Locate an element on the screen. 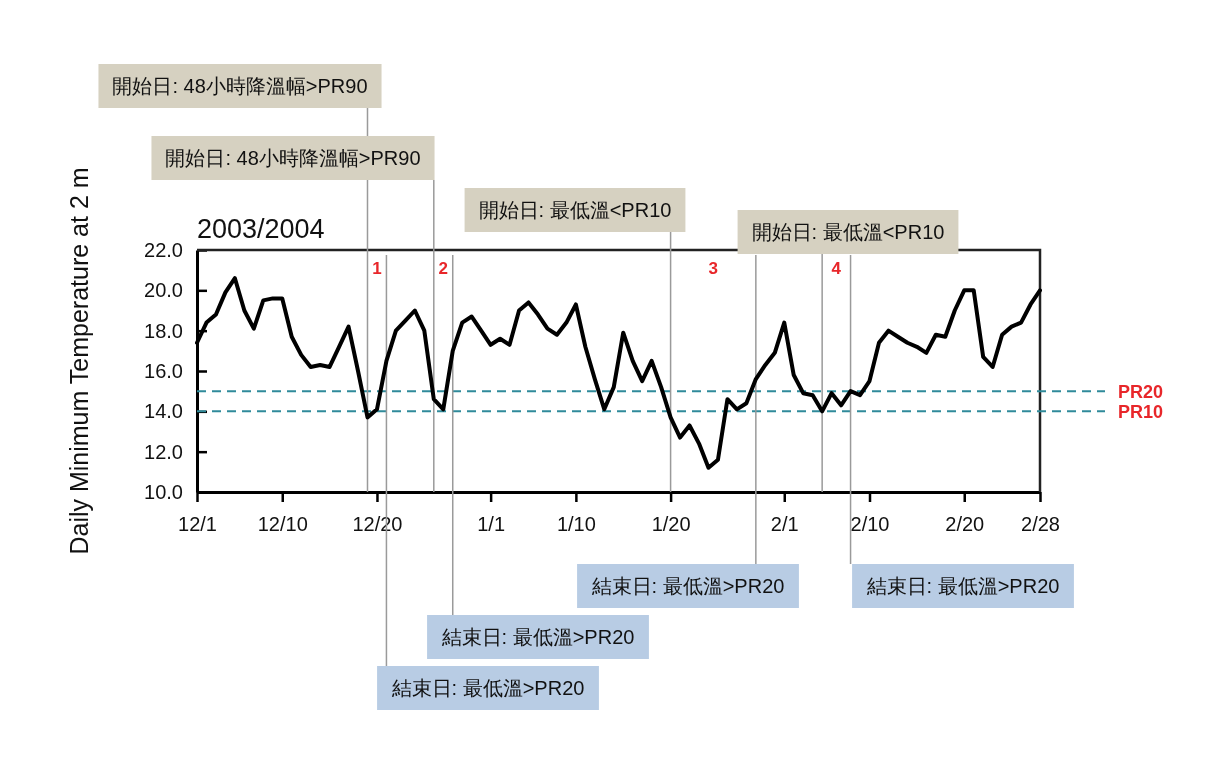 The height and width of the screenshot is (763, 1223). x-tick-label: 12/20 is located at coordinates (377, 524).